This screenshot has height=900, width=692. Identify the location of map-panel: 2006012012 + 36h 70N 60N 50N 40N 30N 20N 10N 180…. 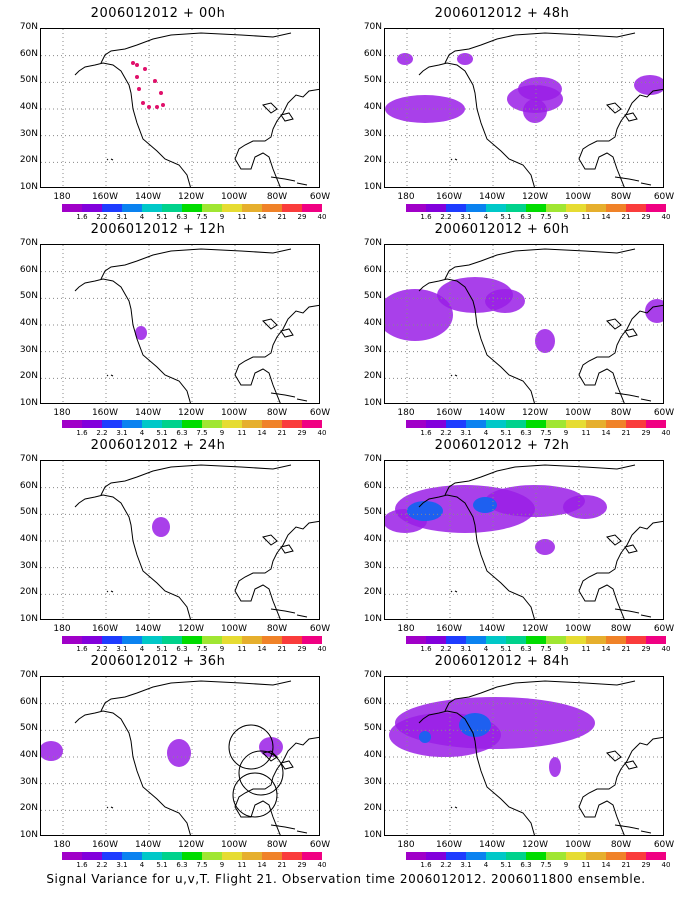
(169, 761).